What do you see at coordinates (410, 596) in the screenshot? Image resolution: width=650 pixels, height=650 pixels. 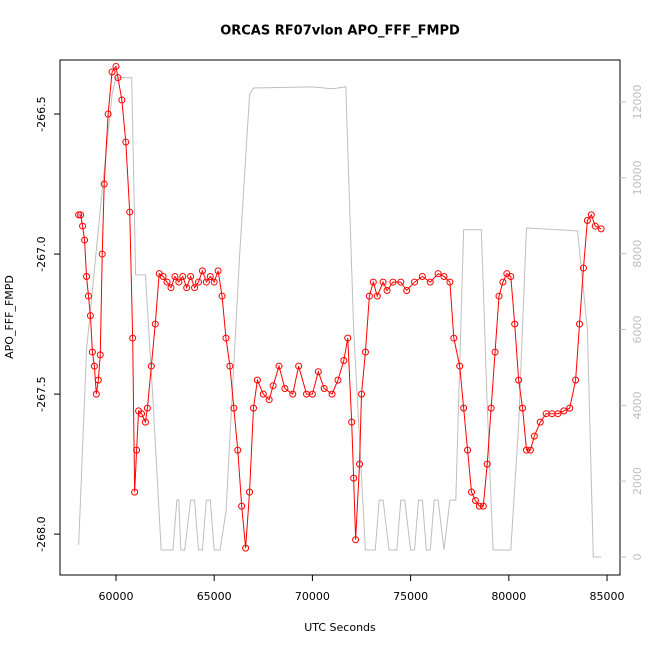 I see `x-tick-label: 75000` at bounding box center [410, 596].